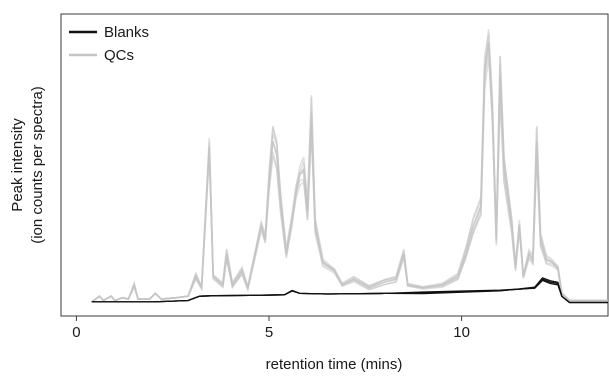 The image size is (609, 377). I want to click on x-tick-label: 10, so click(461, 332).